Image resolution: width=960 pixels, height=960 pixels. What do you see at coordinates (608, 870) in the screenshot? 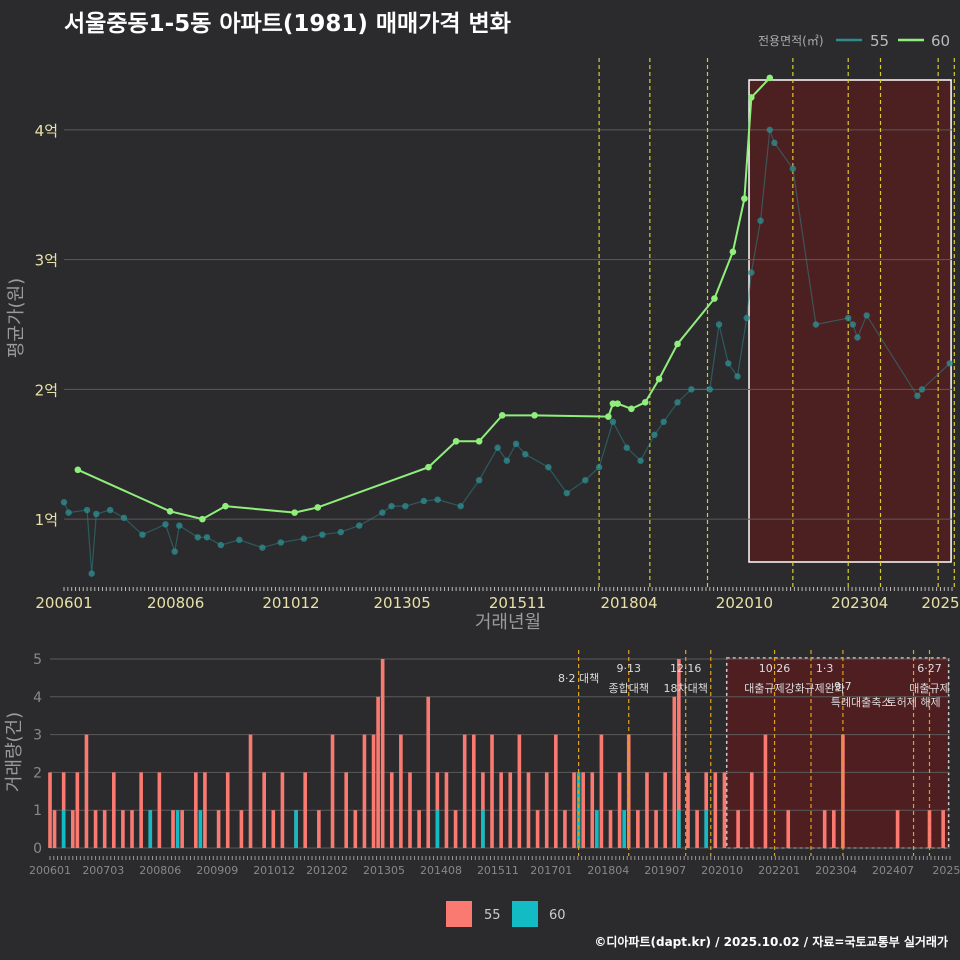
I see `x-tick-label: 201804` at bounding box center [608, 870].